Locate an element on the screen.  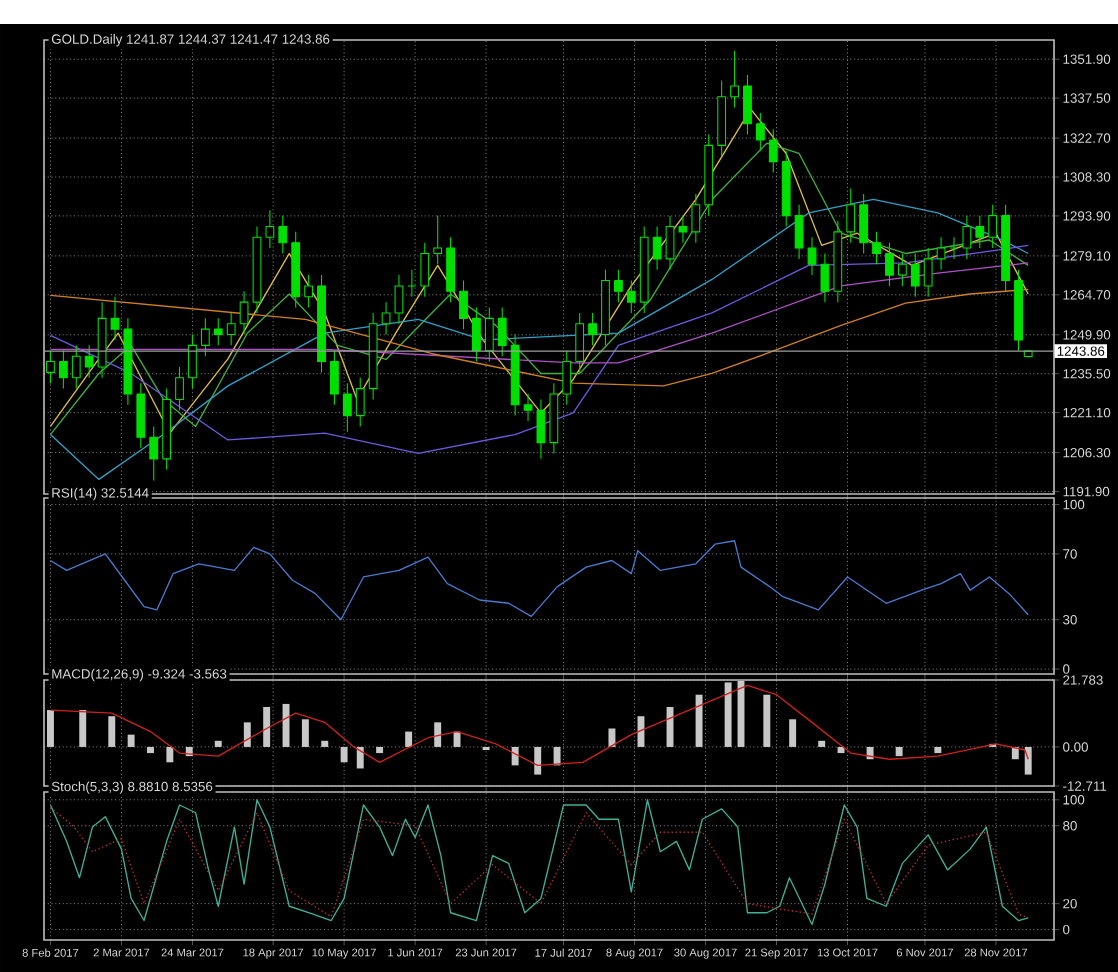
line-series is located at coordinates (539, 580).